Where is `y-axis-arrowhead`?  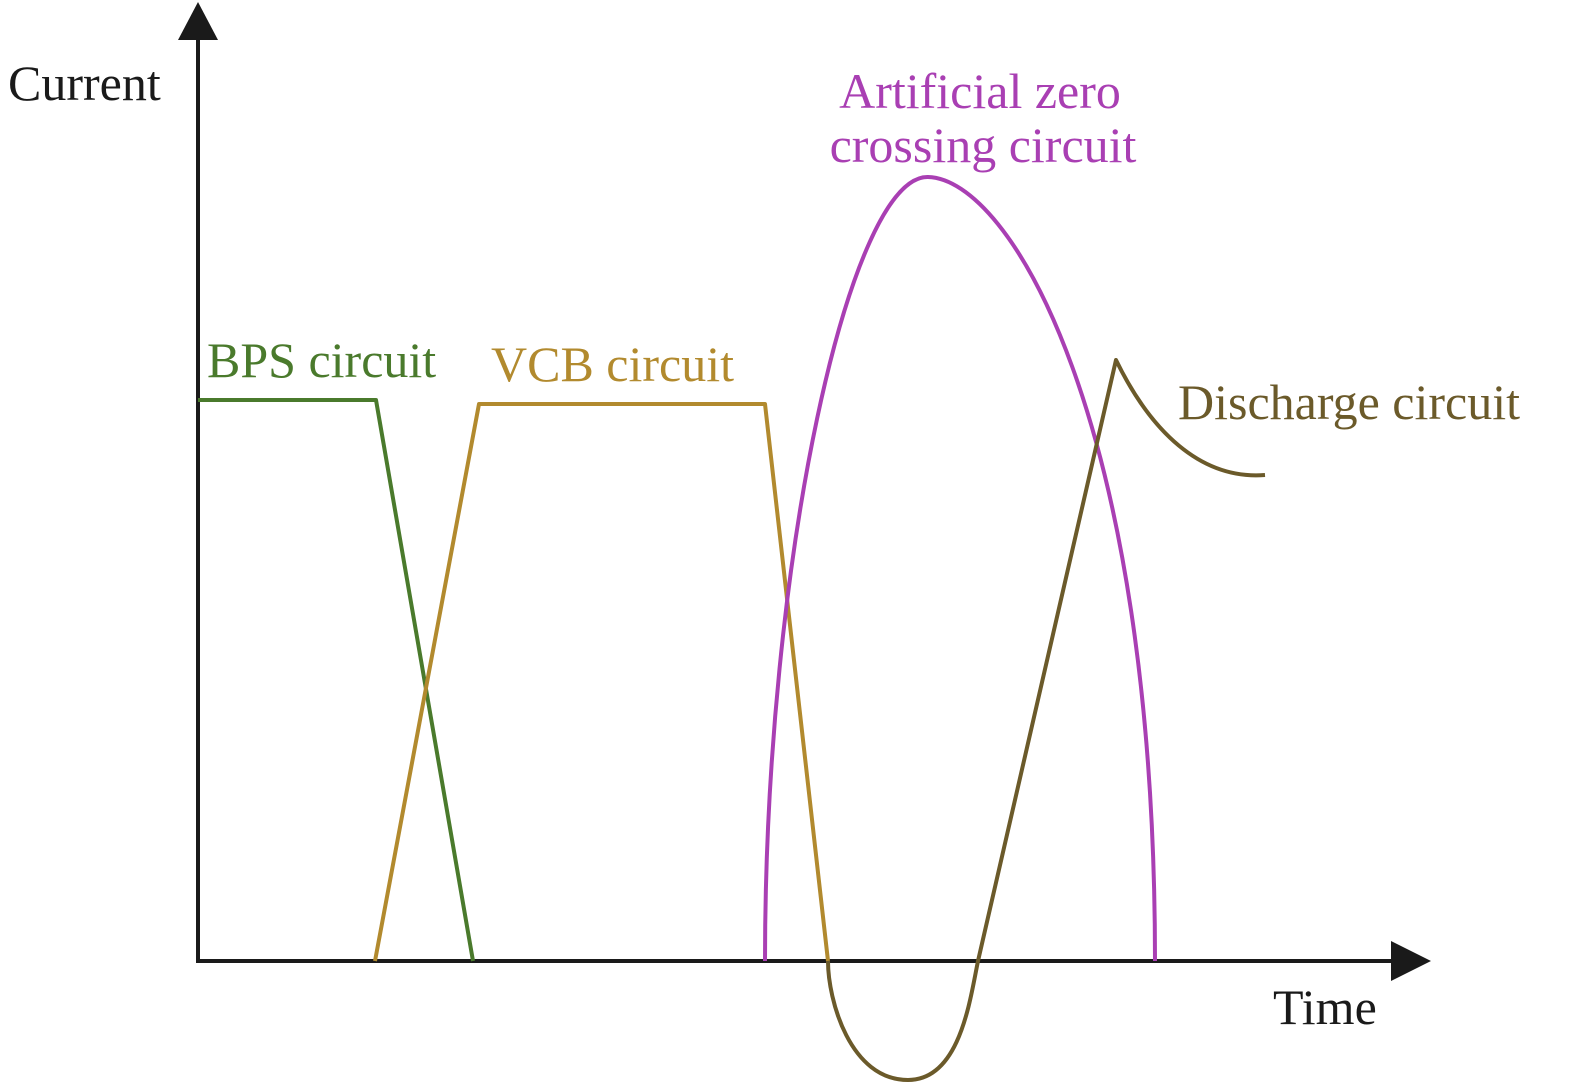
y-axis-arrowhead is located at coordinates (198, 21).